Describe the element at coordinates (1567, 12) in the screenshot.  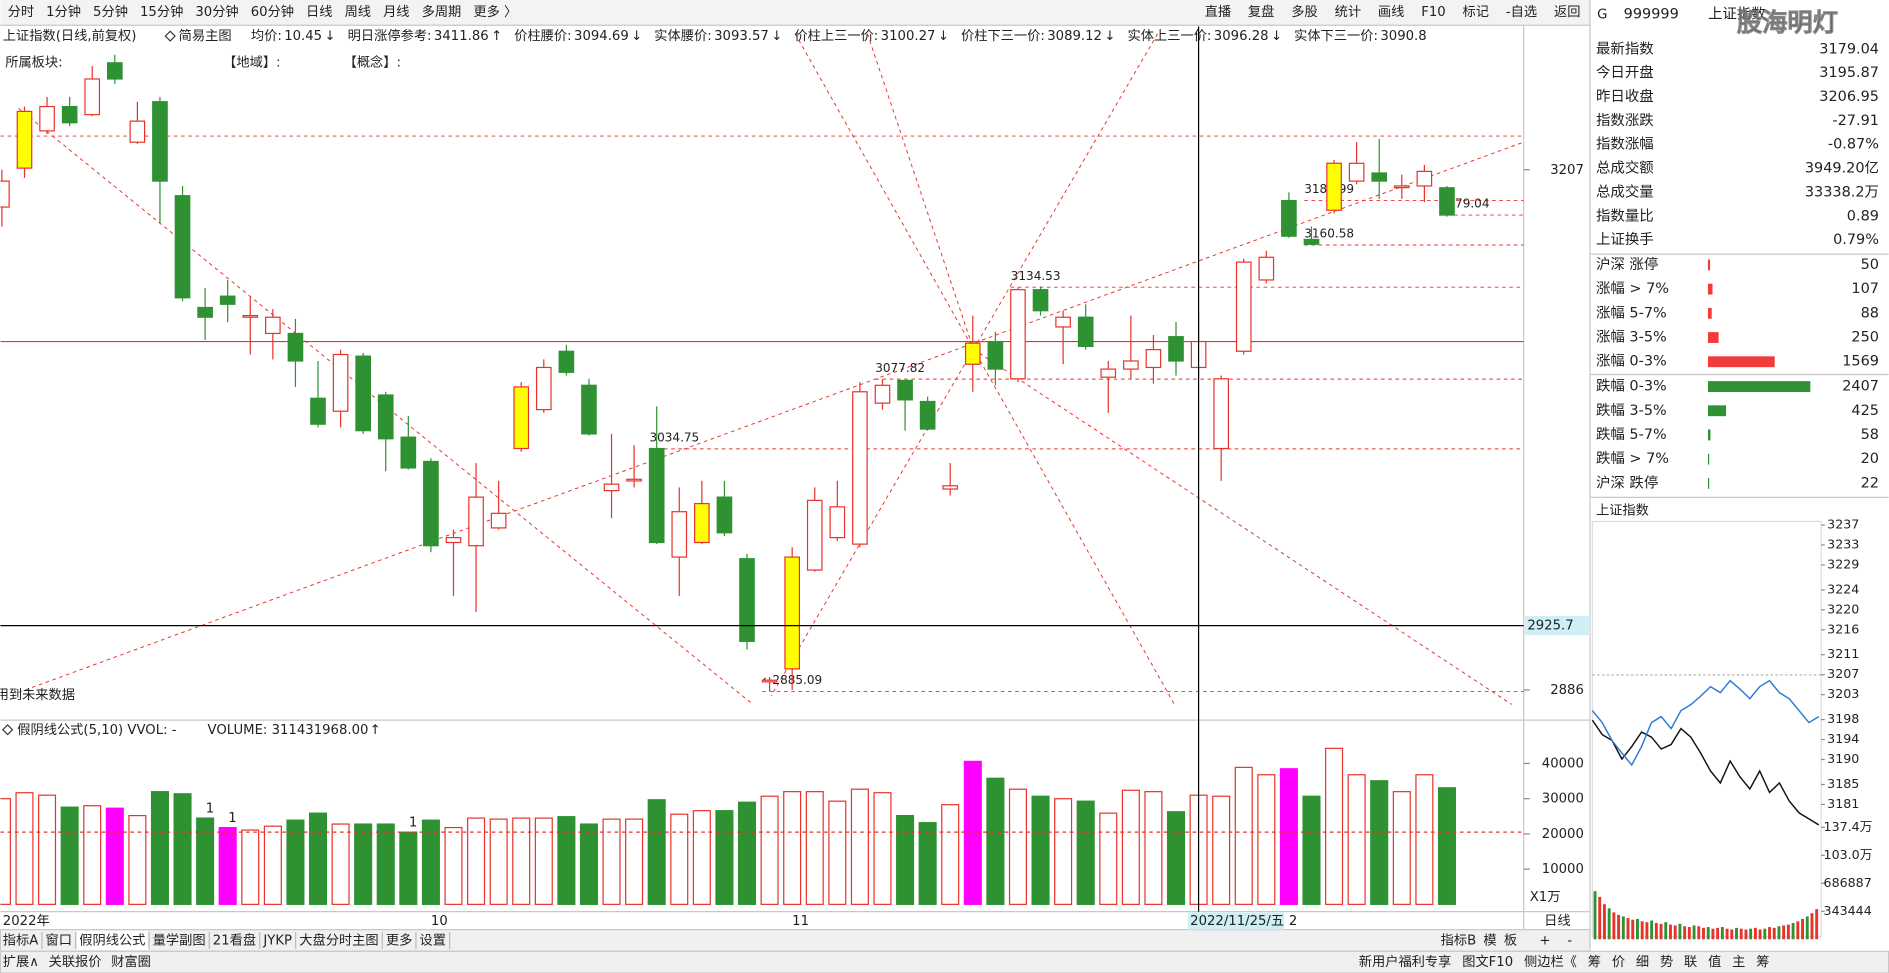
I see `tool-button: 返回` at that location.